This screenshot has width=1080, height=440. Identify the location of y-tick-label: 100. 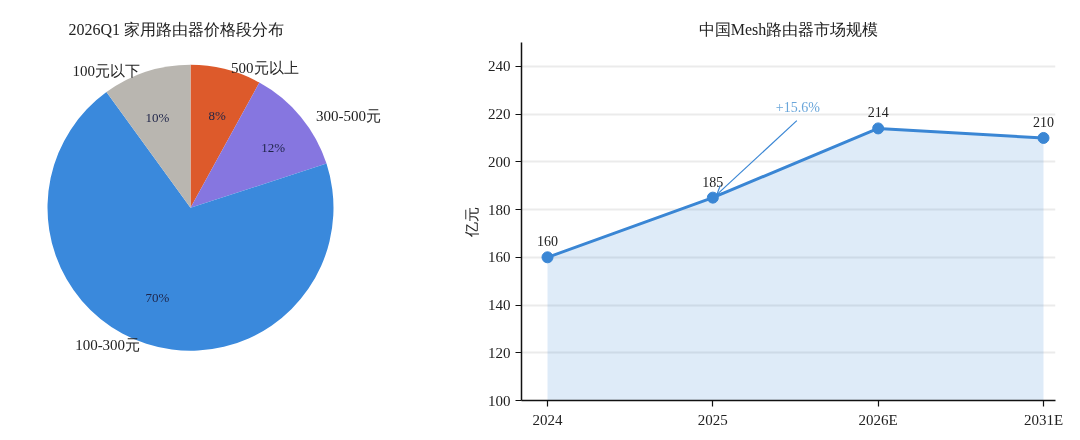
(499, 400).